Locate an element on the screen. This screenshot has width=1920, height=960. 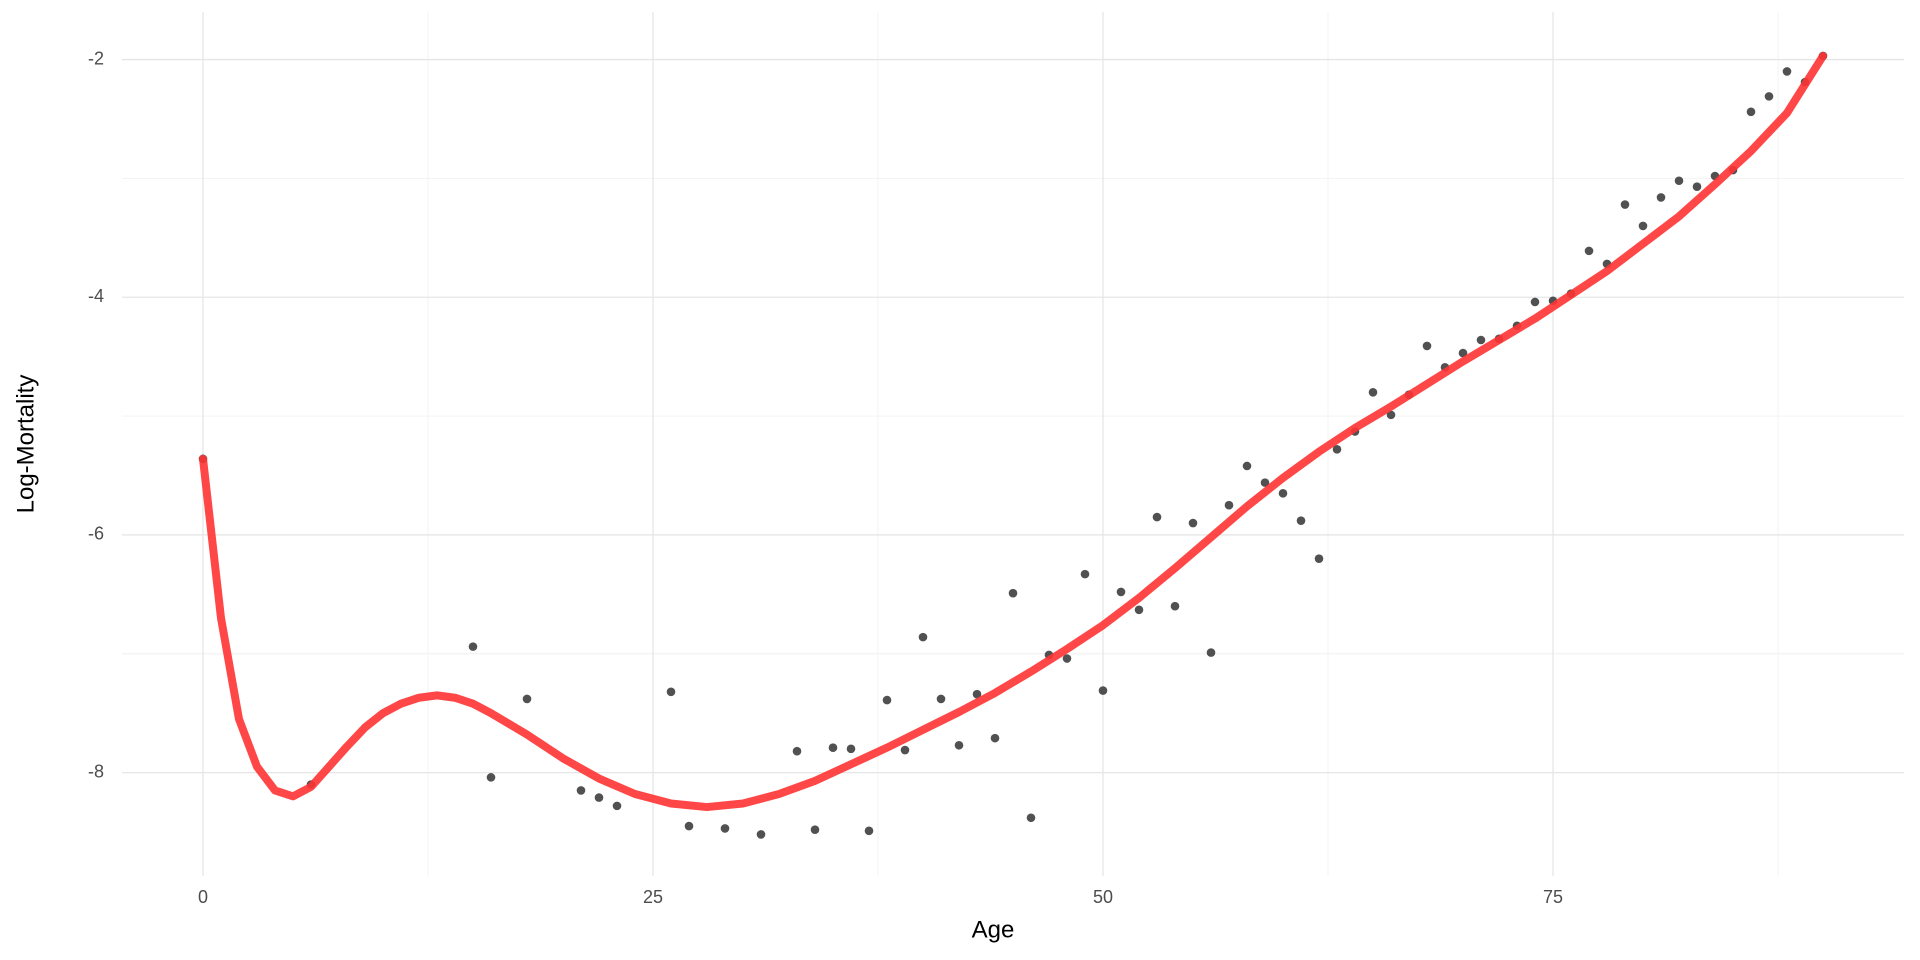
x-tick-label: 50 is located at coordinates (1103, 897).